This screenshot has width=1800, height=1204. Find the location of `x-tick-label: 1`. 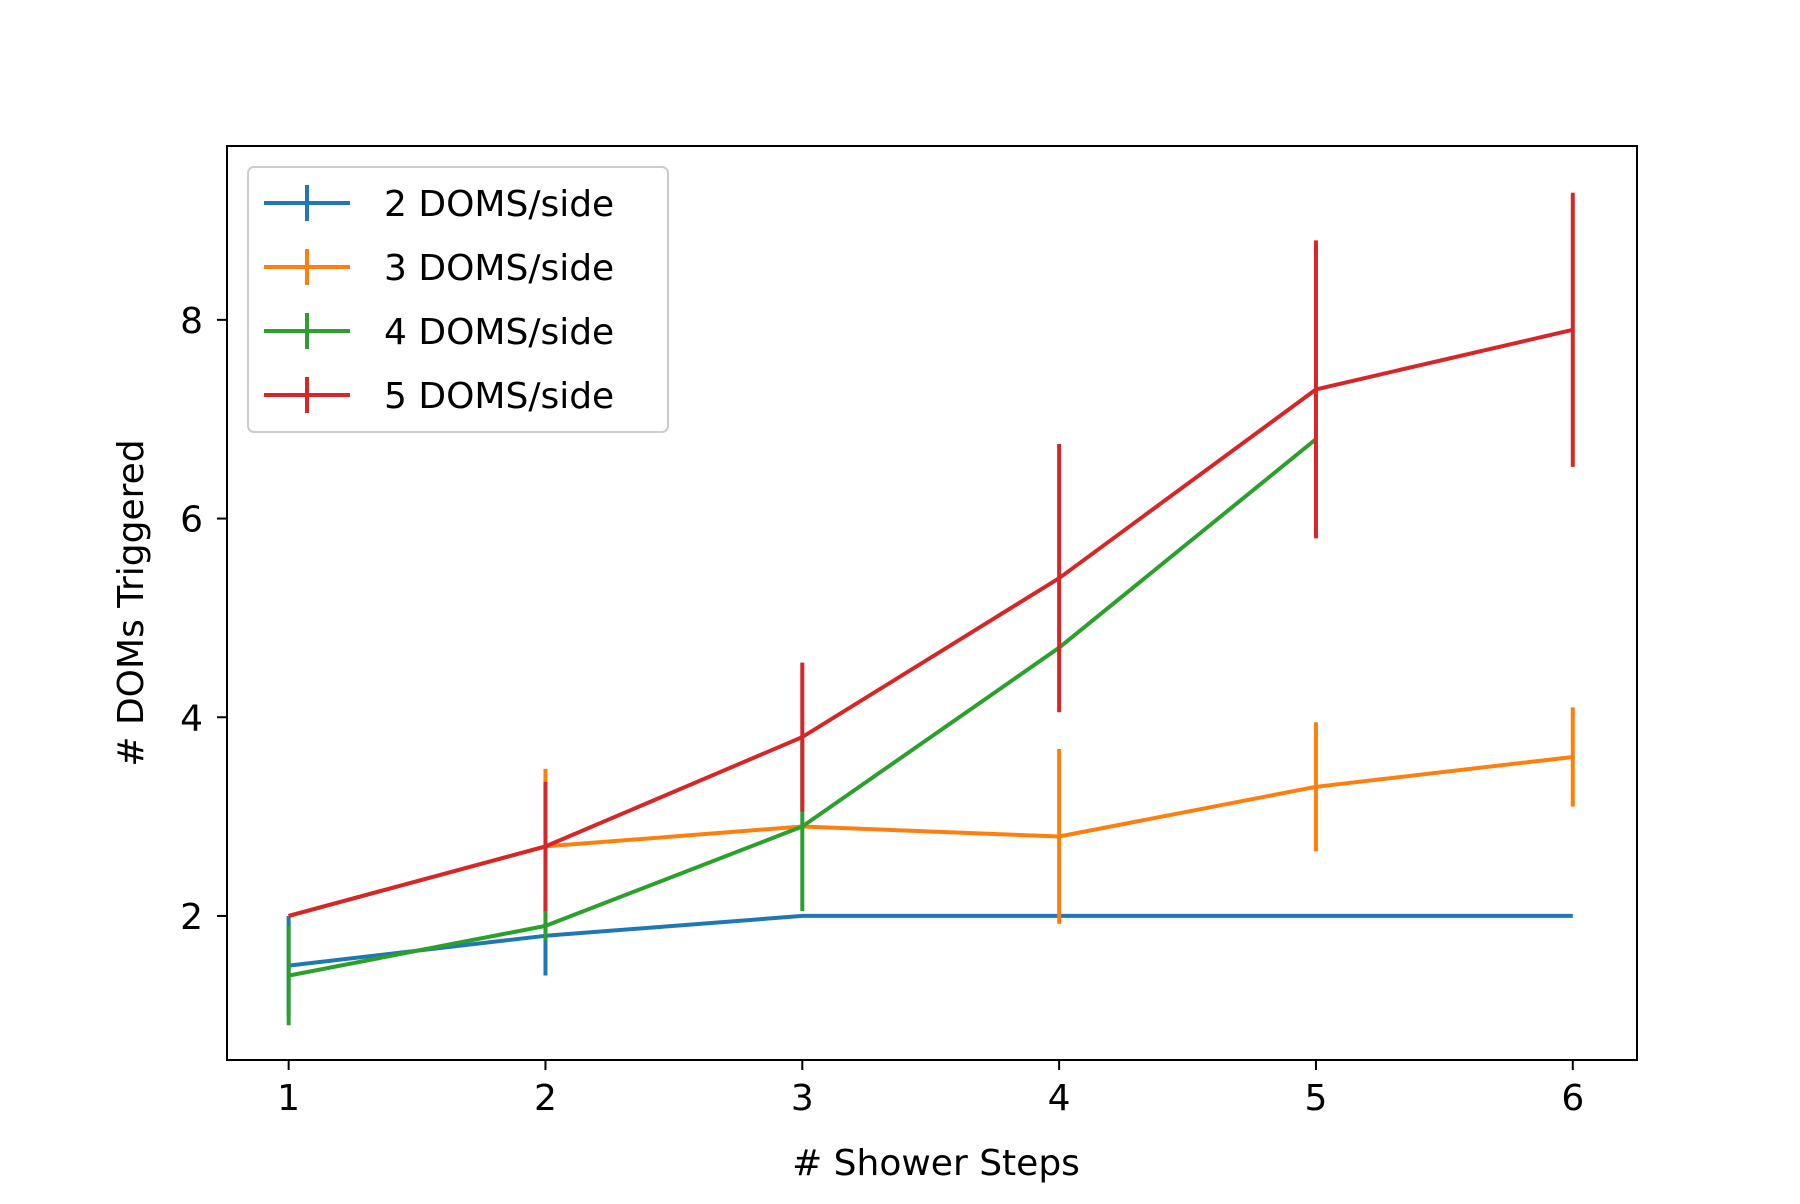

x-tick-label: 1 is located at coordinates (288, 1098).